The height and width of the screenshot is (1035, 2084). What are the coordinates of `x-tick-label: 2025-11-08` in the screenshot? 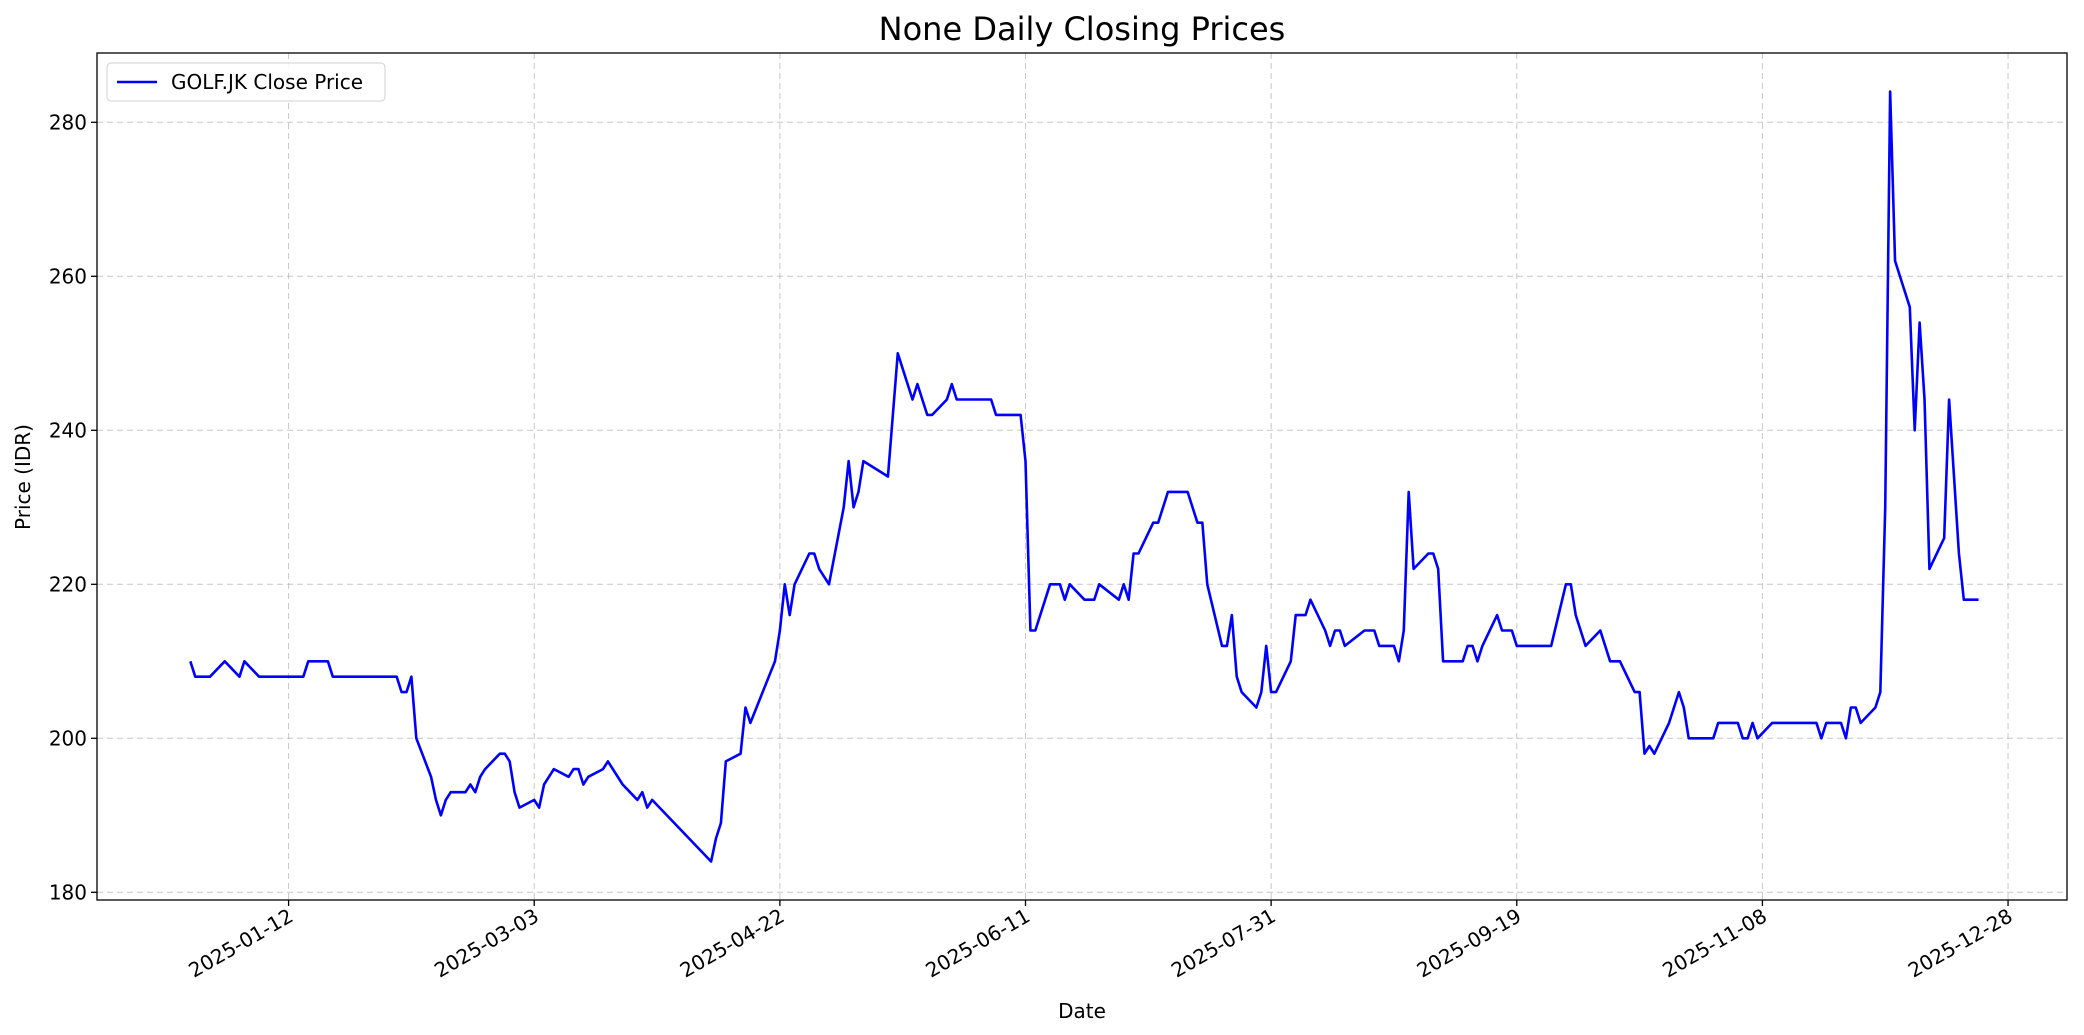 It's located at (1714, 943).